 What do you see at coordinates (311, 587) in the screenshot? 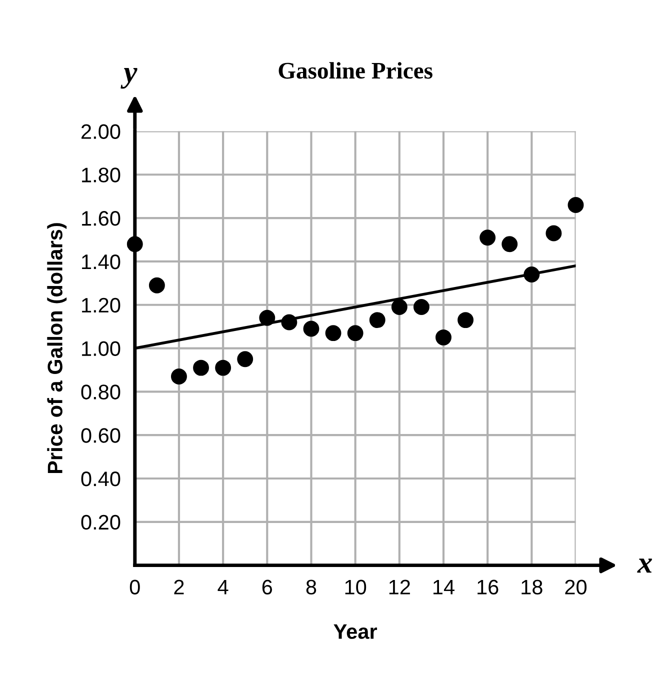
I see `x-tick-label: 8` at bounding box center [311, 587].